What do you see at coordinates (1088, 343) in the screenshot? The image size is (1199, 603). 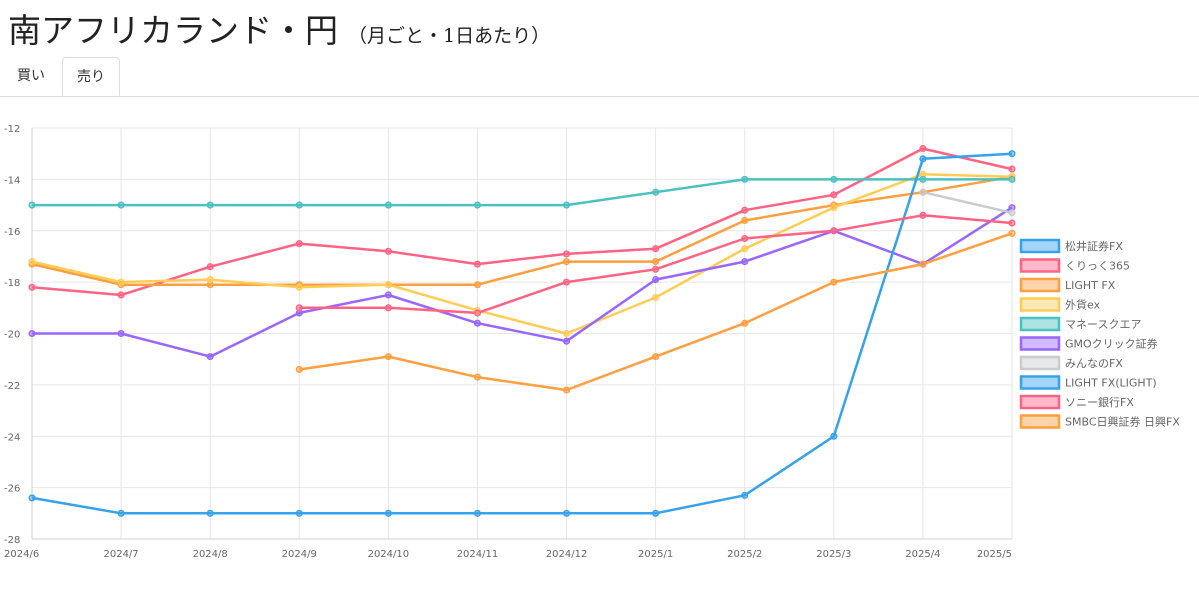 I see `legend-item: GMOクリック証券` at bounding box center [1088, 343].